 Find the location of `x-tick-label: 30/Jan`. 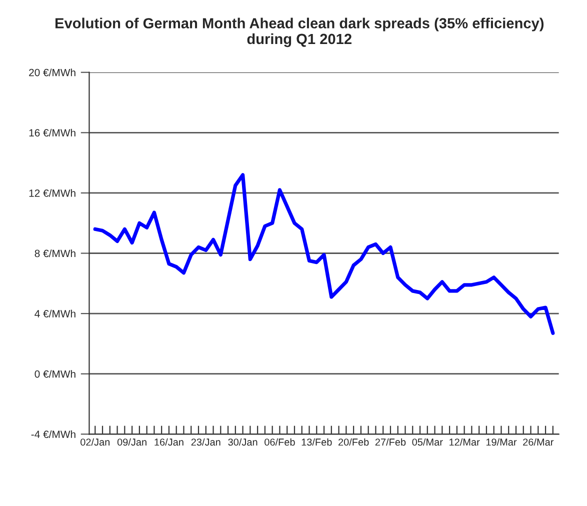

x-tick-label: 30/Jan is located at coordinates (243, 442).